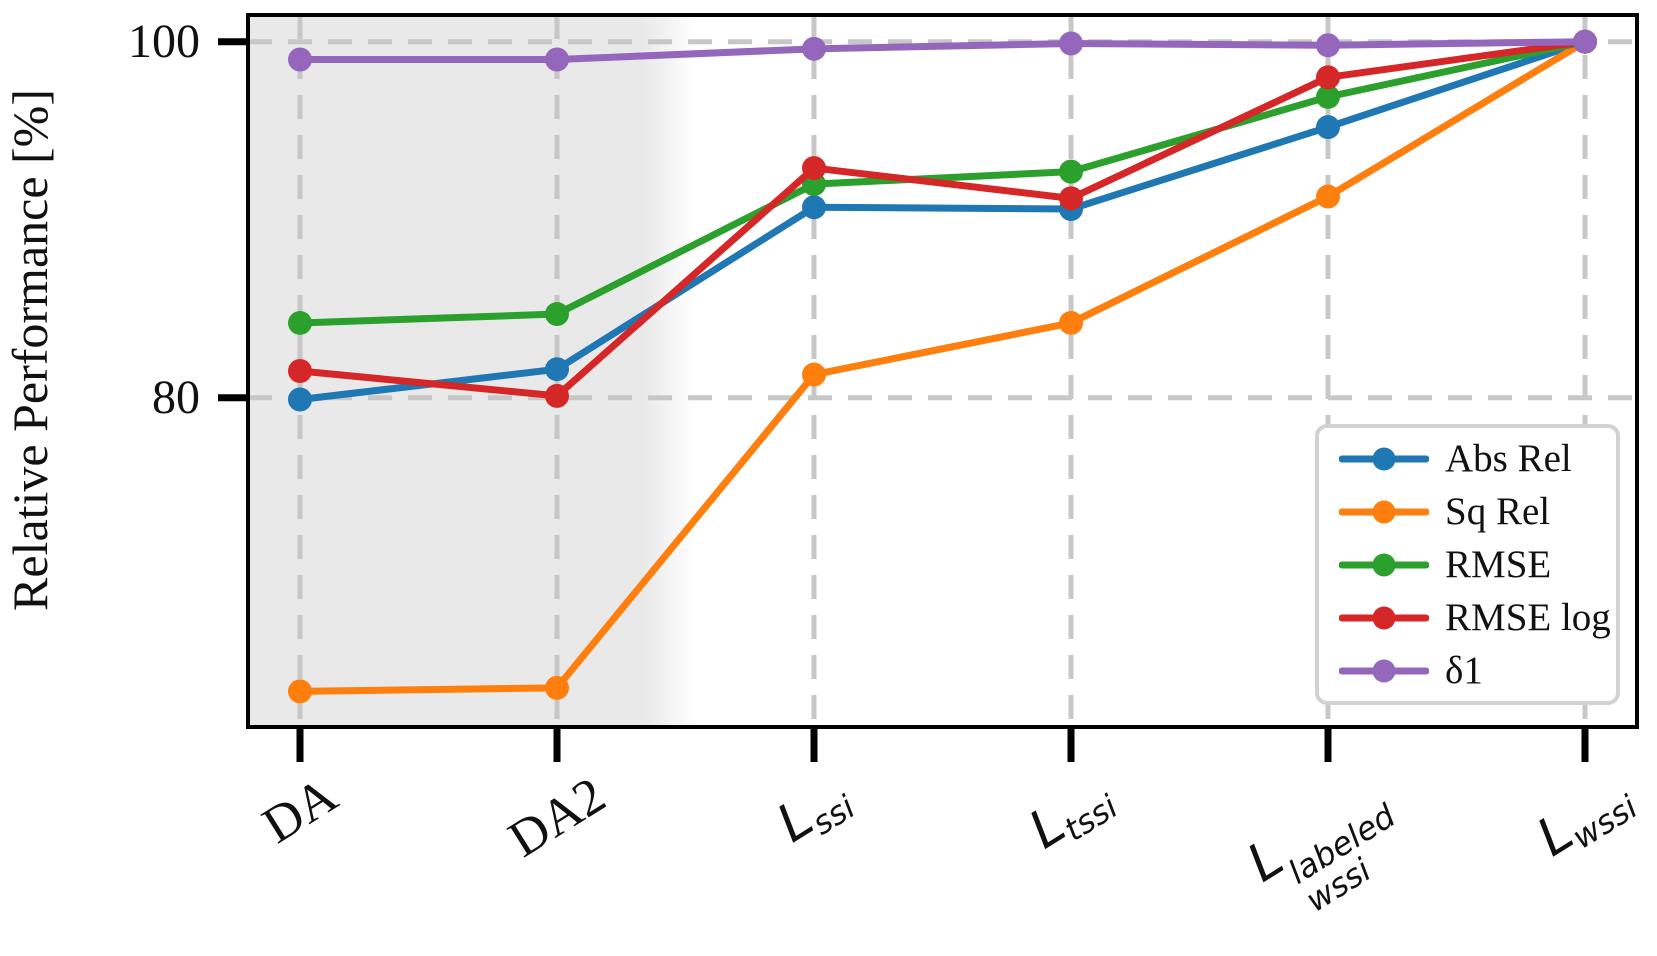 The image size is (1657, 956). What do you see at coordinates (1508, 458) in the screenshot?
I see `legend-label: Abs Rel` at bounding box center [1508, 458].